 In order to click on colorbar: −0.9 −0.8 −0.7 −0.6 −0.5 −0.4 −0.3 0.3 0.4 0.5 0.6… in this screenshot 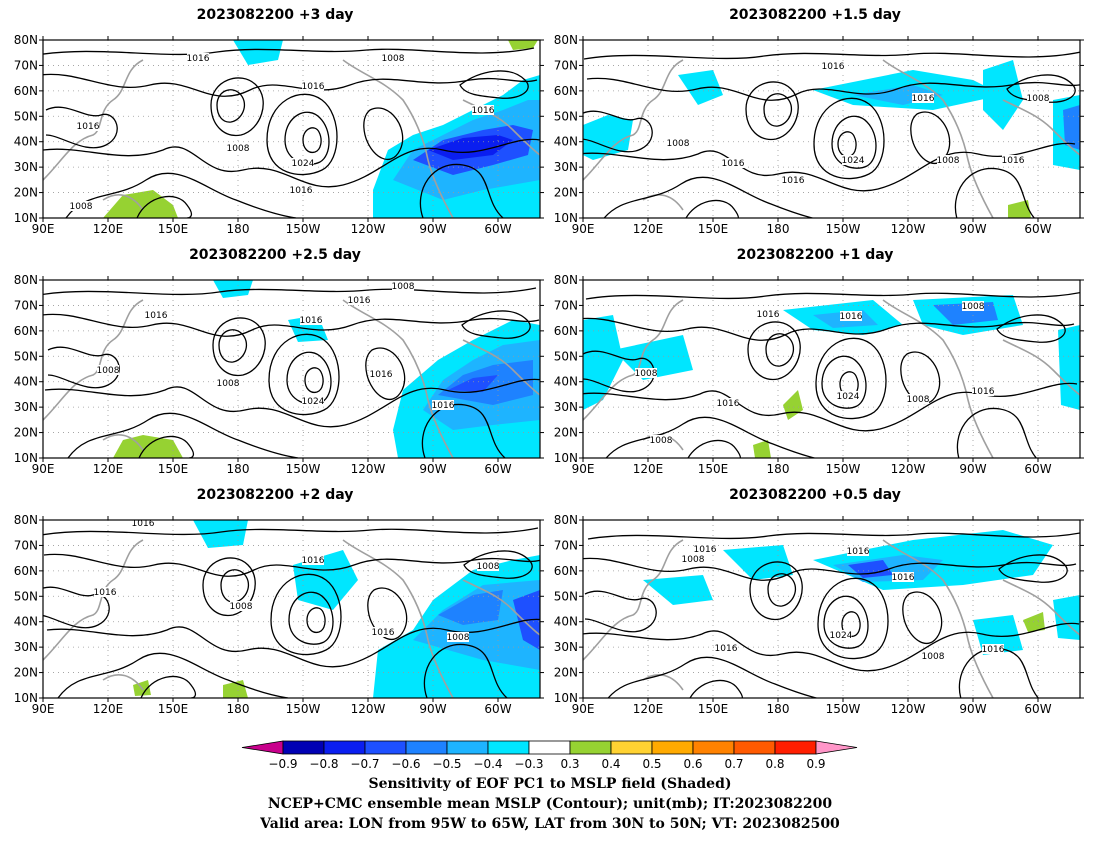, I will do `click(549, 755)`.